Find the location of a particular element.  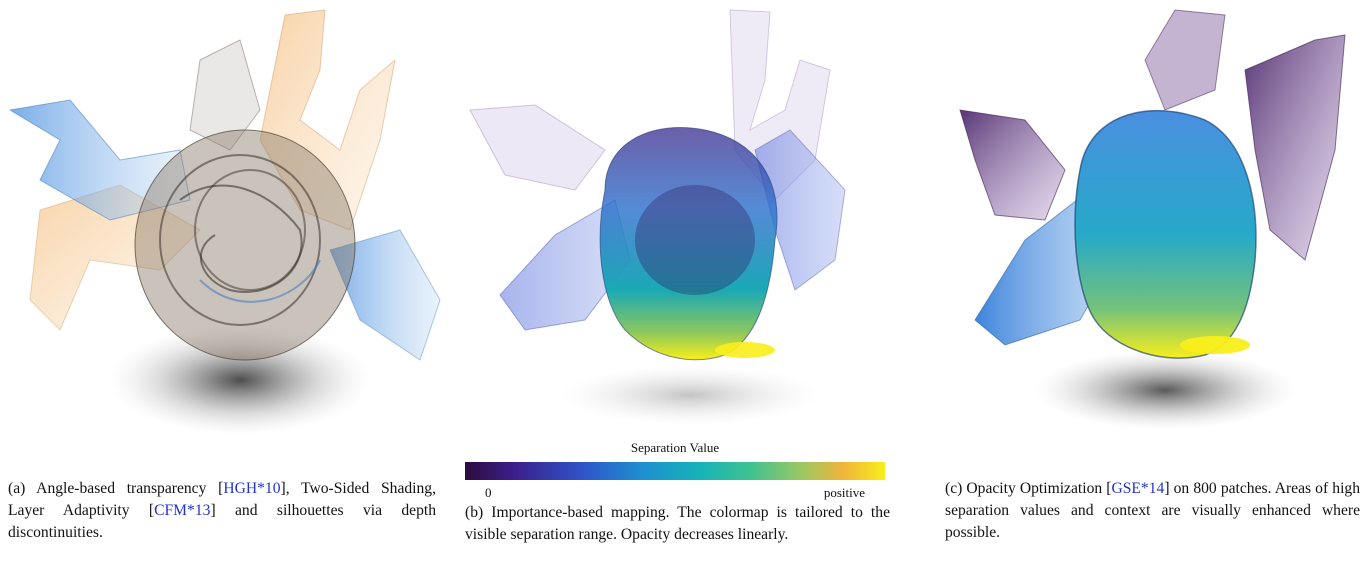

colorbar-min-label: 0 is located at coordinates (488, 492).